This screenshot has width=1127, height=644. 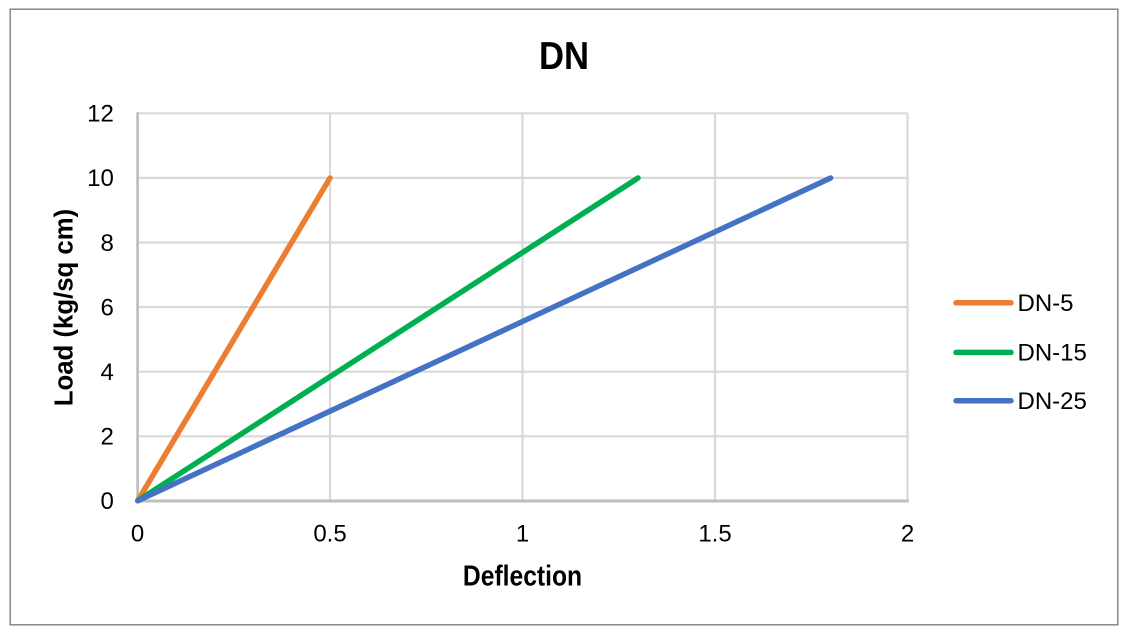 I want to click on svg-text: Deflection, so click(x=522, y=576).